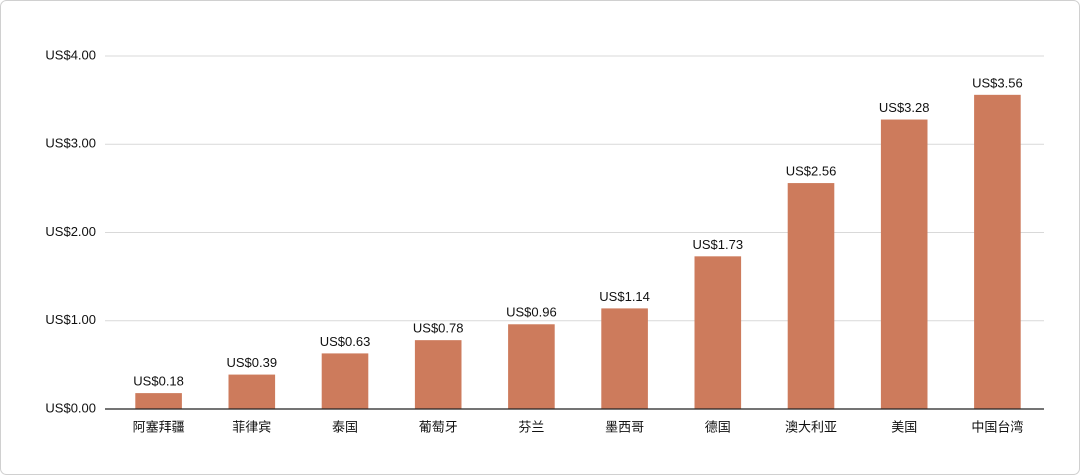  What do you see at coordinates (70, 231) in the screenshot?
I see `y-tick-label: US$2.00` at bounding box center [70, 231].